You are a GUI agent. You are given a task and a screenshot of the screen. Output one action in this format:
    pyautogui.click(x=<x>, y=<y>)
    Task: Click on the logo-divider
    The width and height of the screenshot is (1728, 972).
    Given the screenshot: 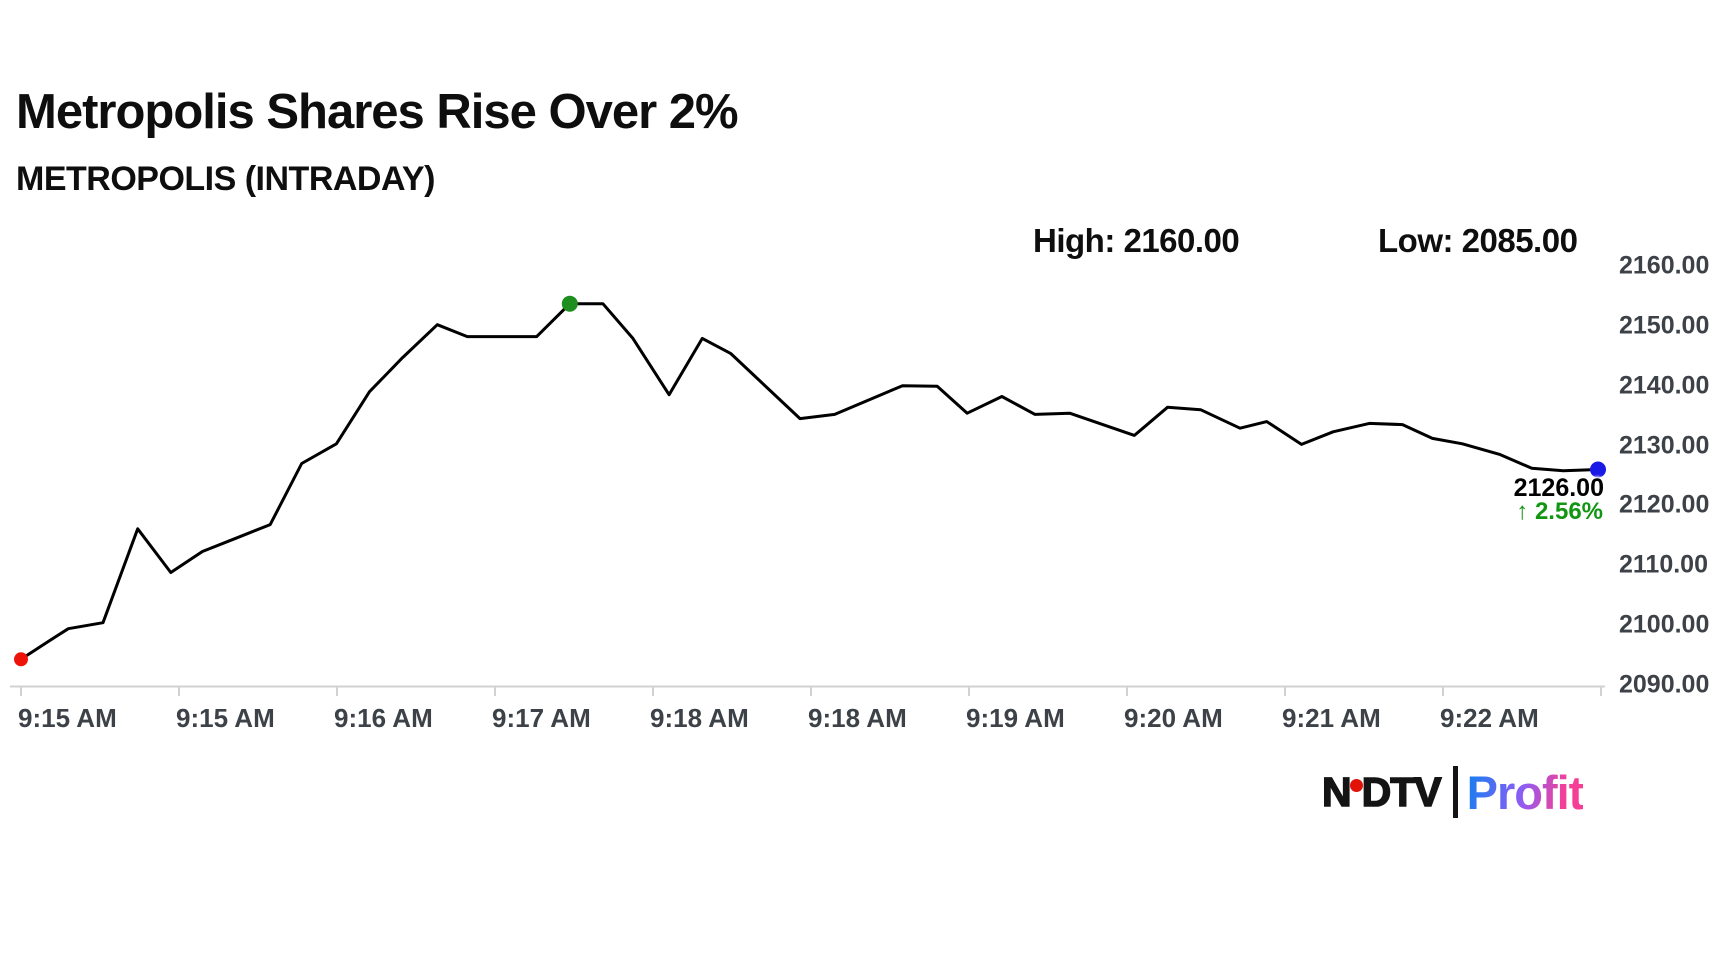 What is the action you would take?
    pyautogui.click(x=1455, y=792)
    